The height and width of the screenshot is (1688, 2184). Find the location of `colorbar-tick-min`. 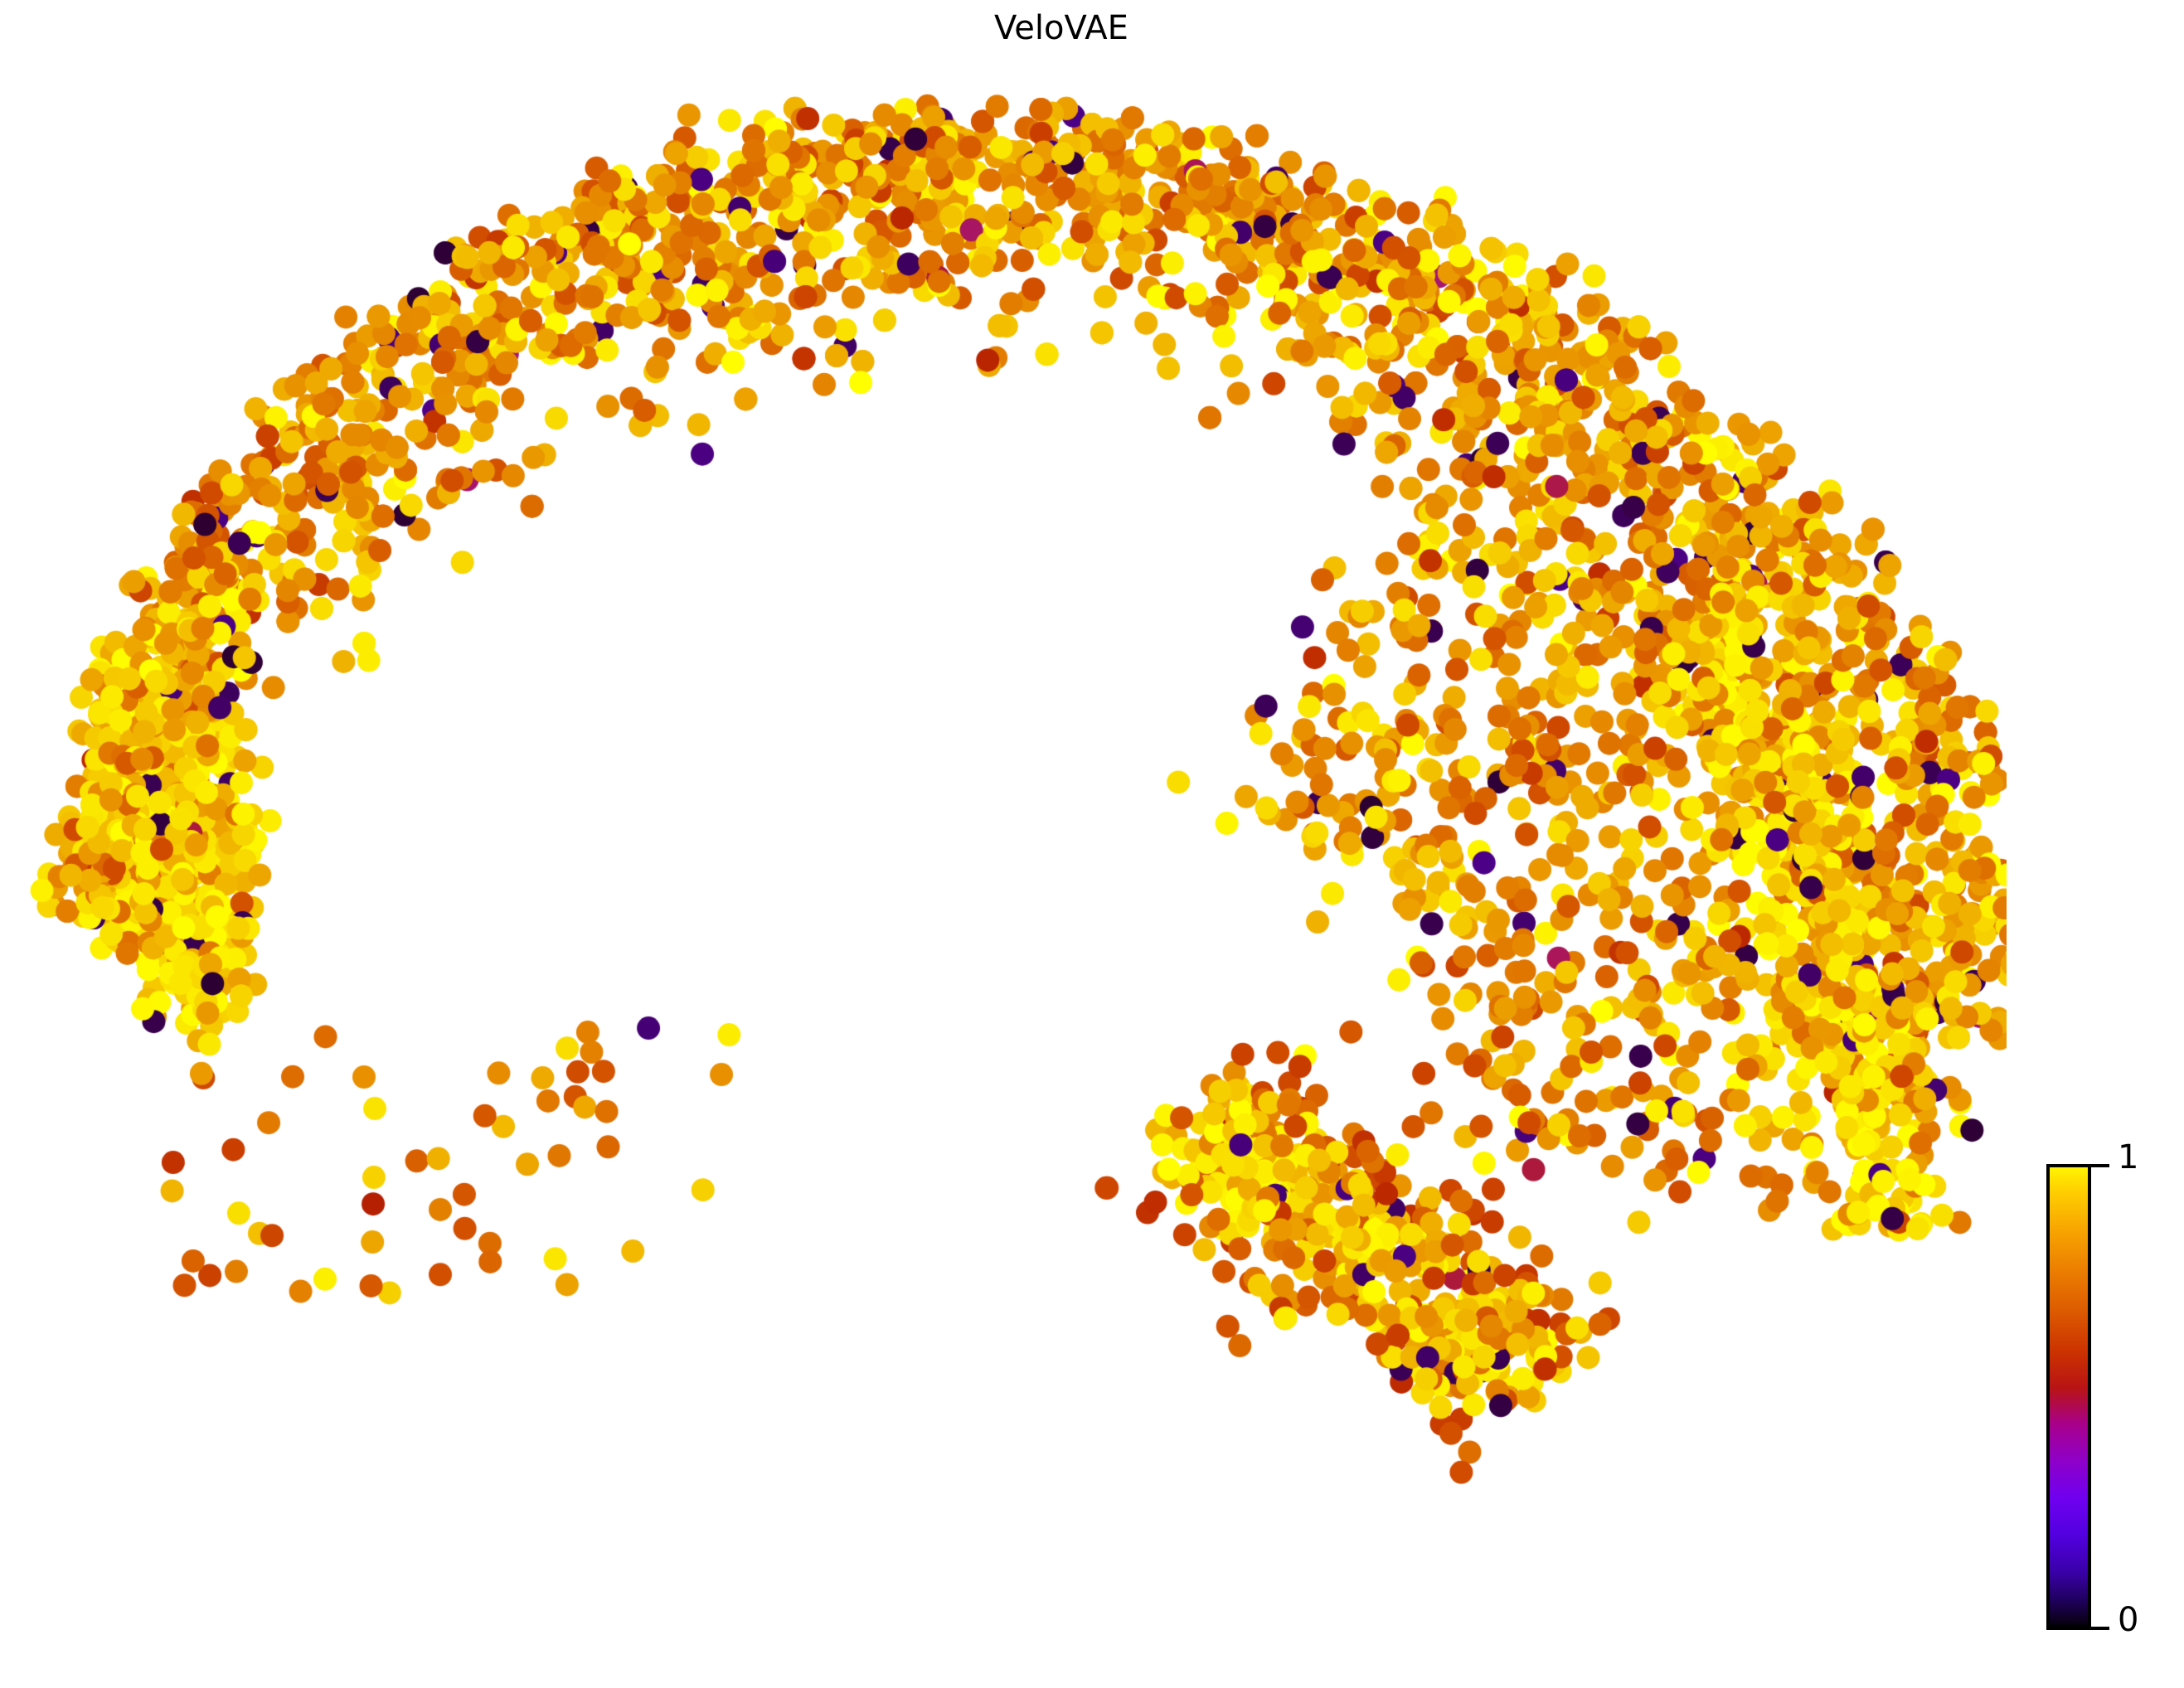

colorbar-tick-min is located at coordinates (2100, 1628).